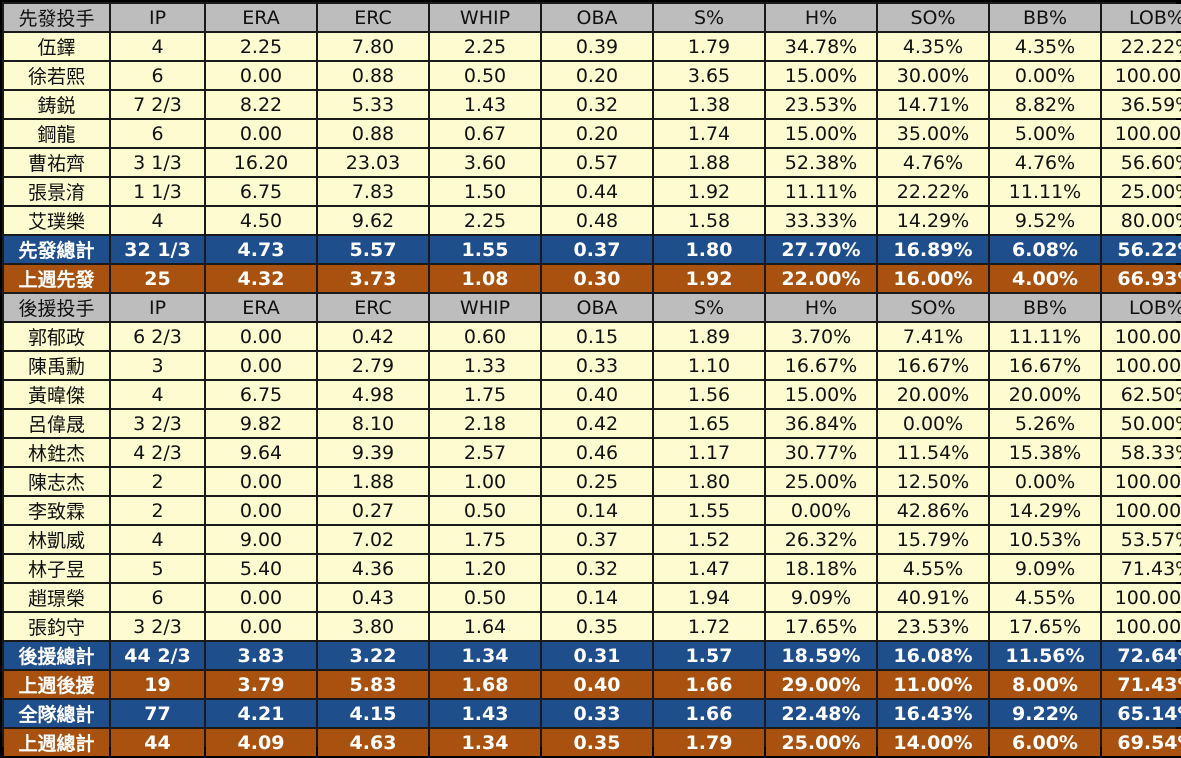  I want to click on stat-cell: 0.15, so click(597, 336).